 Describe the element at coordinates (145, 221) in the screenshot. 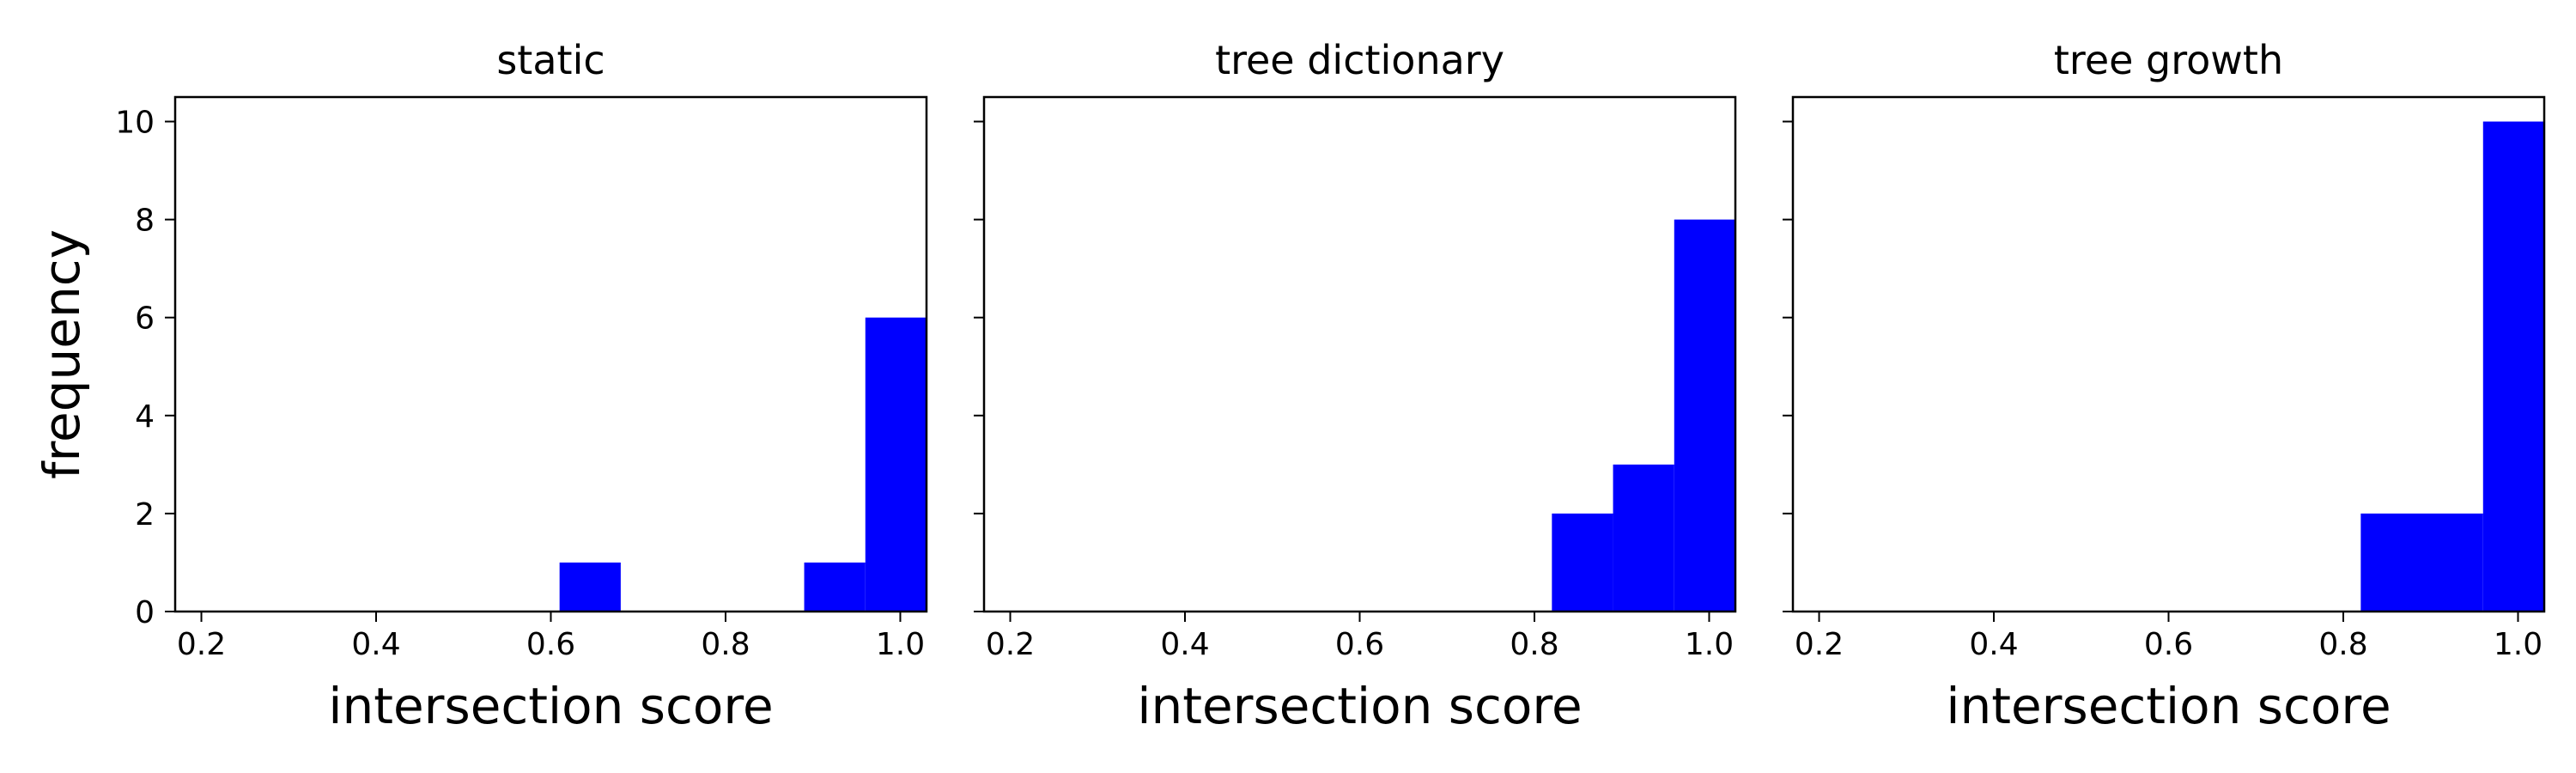

I see `y-tick-label: 8` at that location.